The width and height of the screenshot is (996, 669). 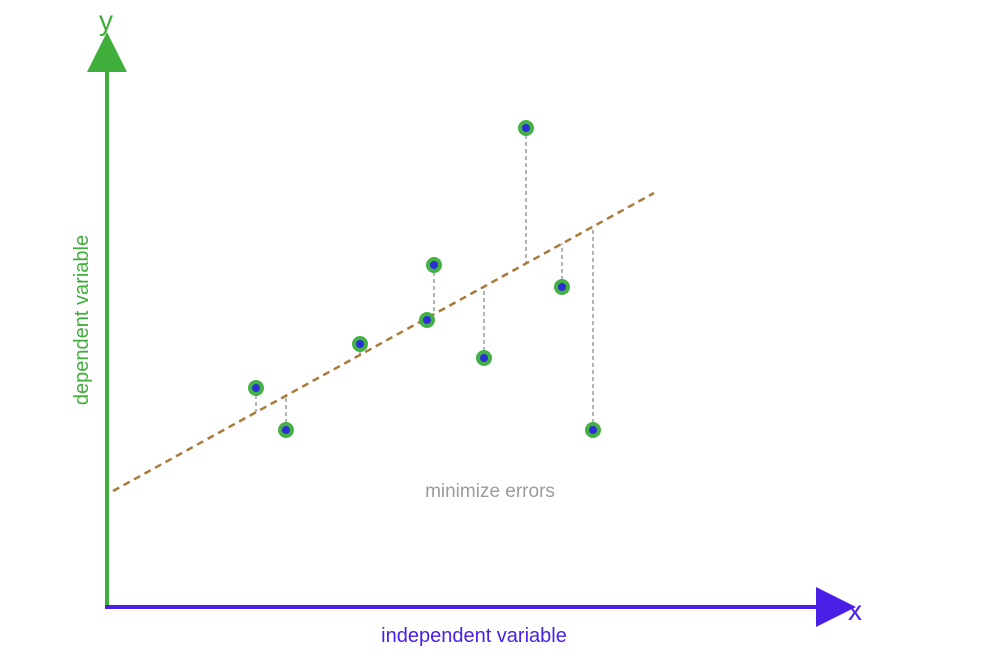 What do you see at coordinates (474, 636) in the screenshot?
I see `x-axis-title: independent variable` at bounding box center [474, 636].